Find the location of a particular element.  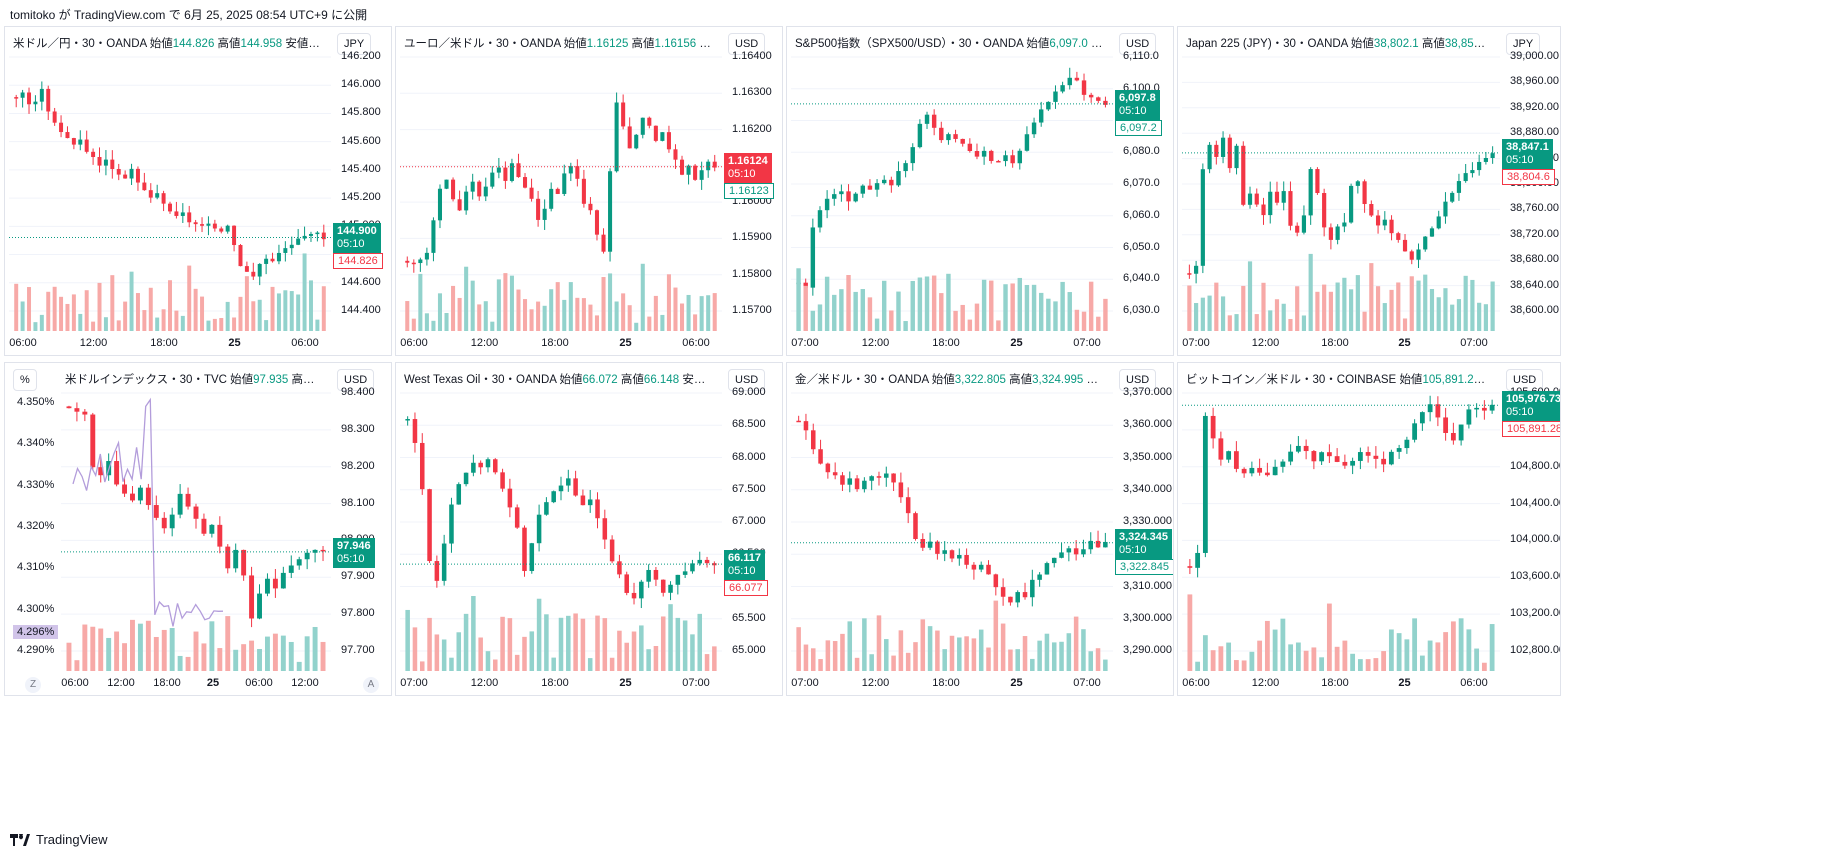

price-axis-label: 1.16400 is located at coordinates (752, 56).